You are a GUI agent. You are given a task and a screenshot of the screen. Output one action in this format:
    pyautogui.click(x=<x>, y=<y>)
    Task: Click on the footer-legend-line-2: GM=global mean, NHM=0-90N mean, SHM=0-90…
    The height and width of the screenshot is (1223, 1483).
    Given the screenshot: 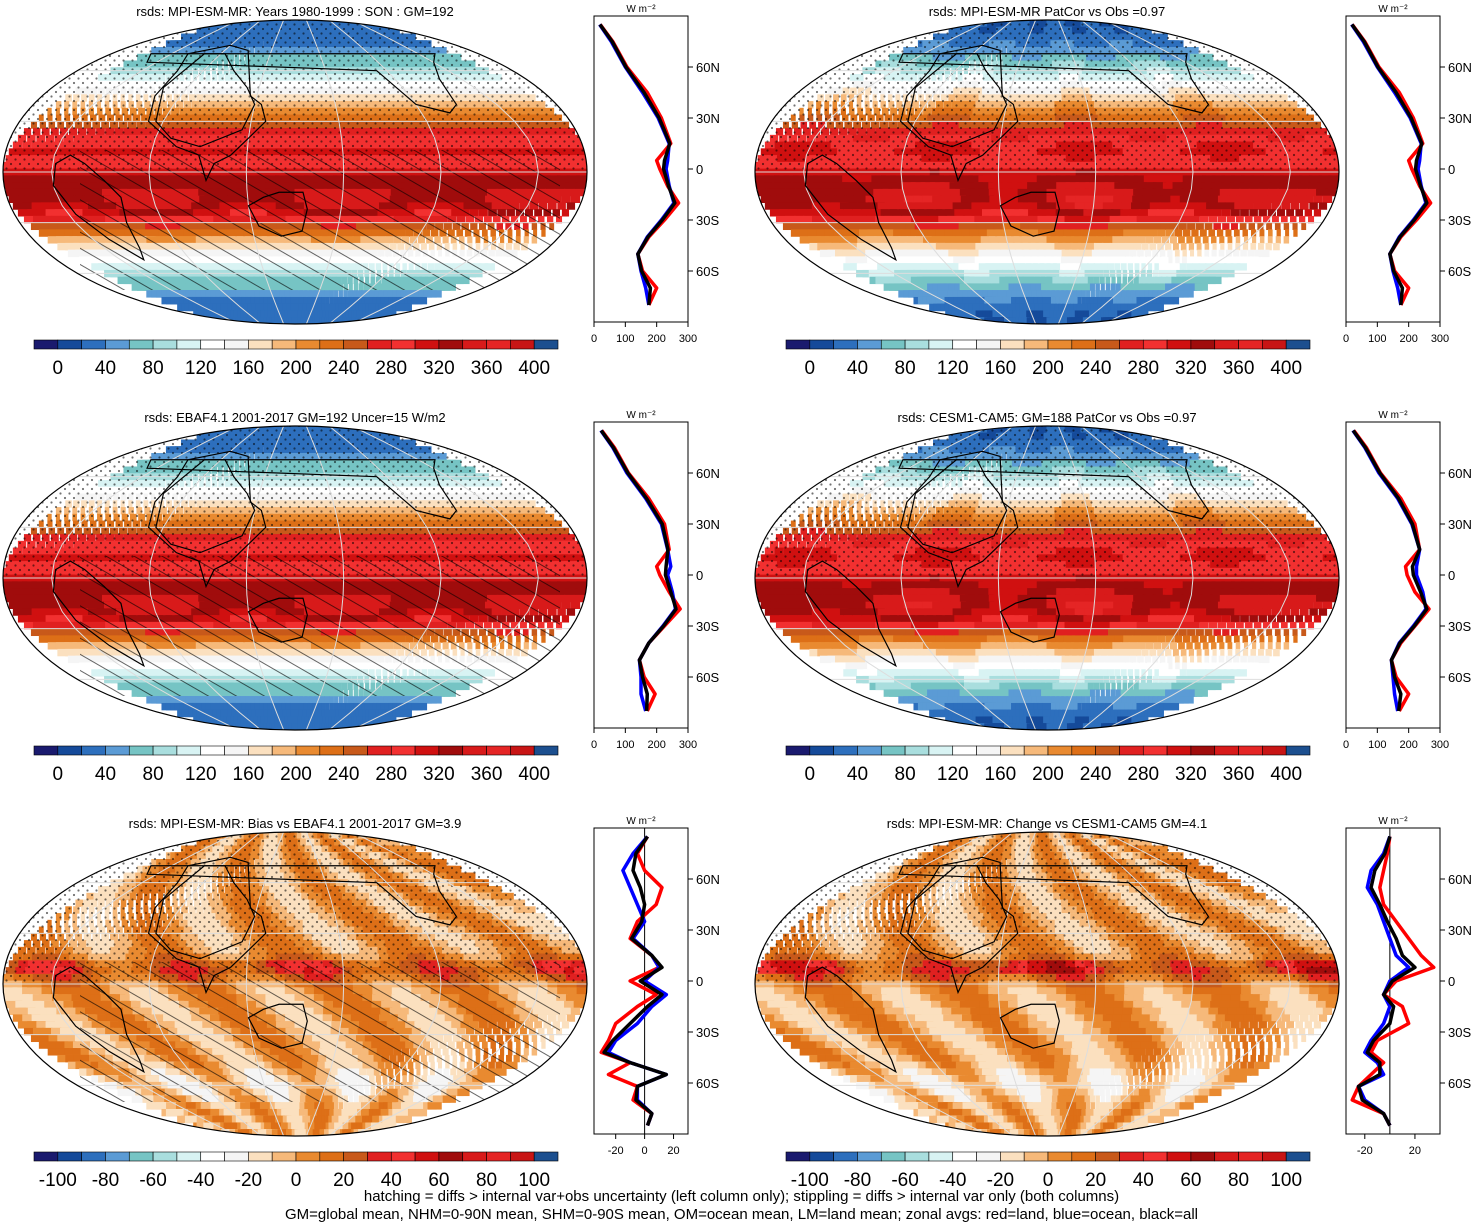 What is the action you would take?
    pyautogui.click(x=741, y=1214)
    